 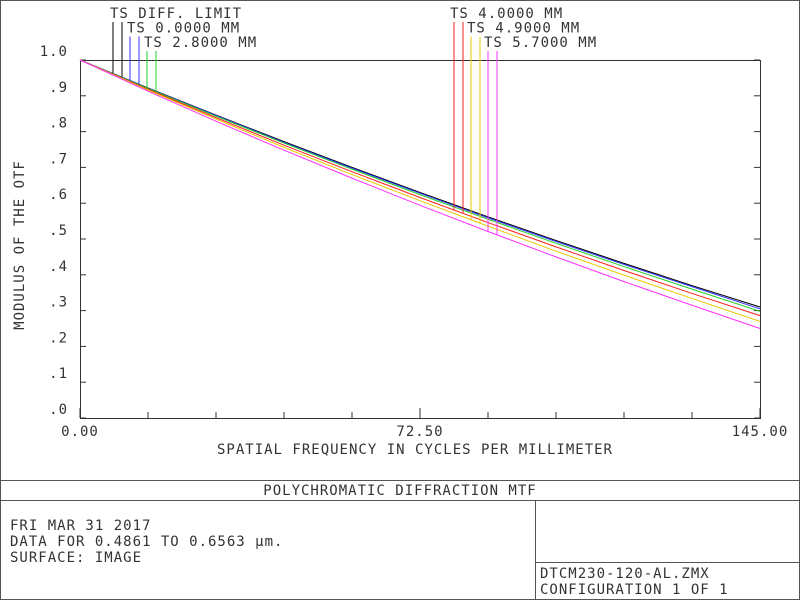 What do you see at coordinates (58, 231) in the screenshot?
I see `y-tick-label: .5` at bounding box center [58, 231].